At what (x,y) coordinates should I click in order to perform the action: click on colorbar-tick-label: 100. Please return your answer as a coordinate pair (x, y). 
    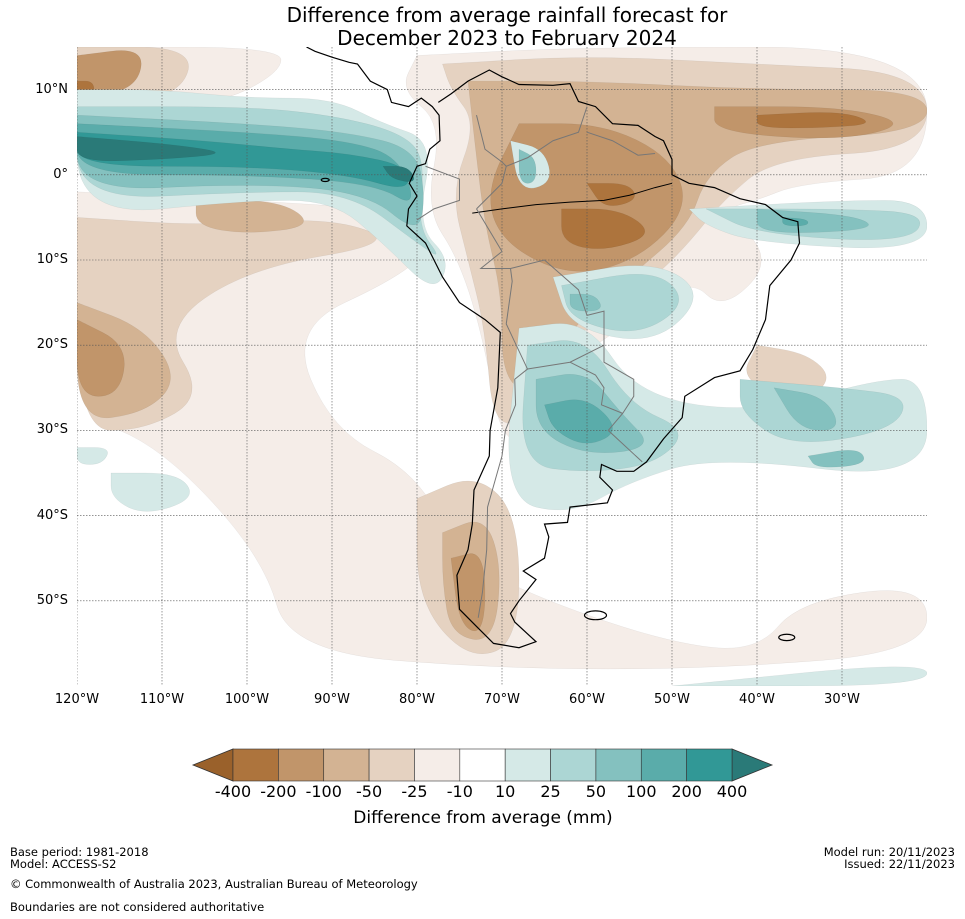
    Looking at the image, I should click on (641, 791).